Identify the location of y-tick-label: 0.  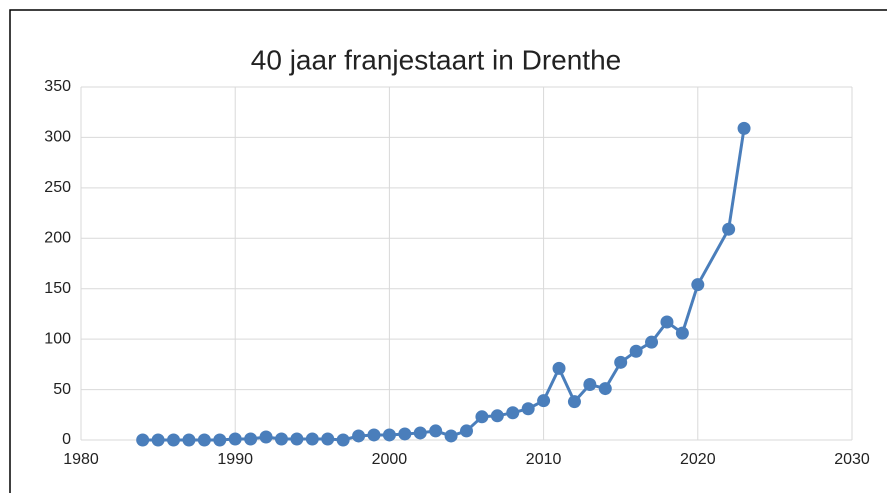
(66, 439).